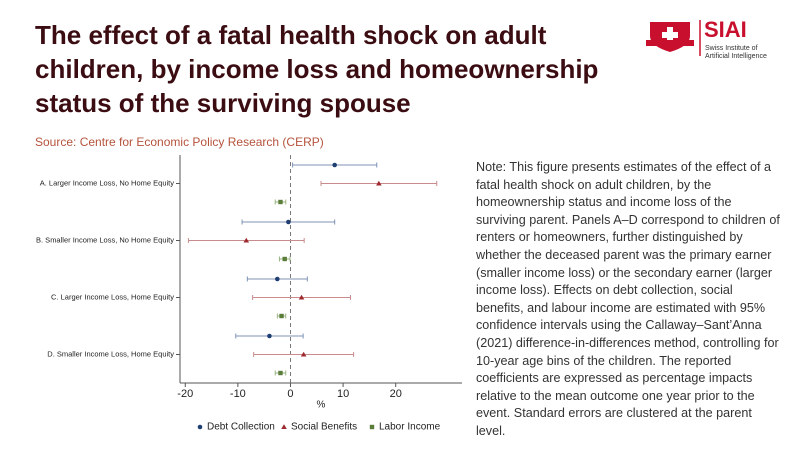  What do you see at coordinates (321, 405) in the screenshot?
I see `x-axis-label: %` at bounding box center [321, 405].